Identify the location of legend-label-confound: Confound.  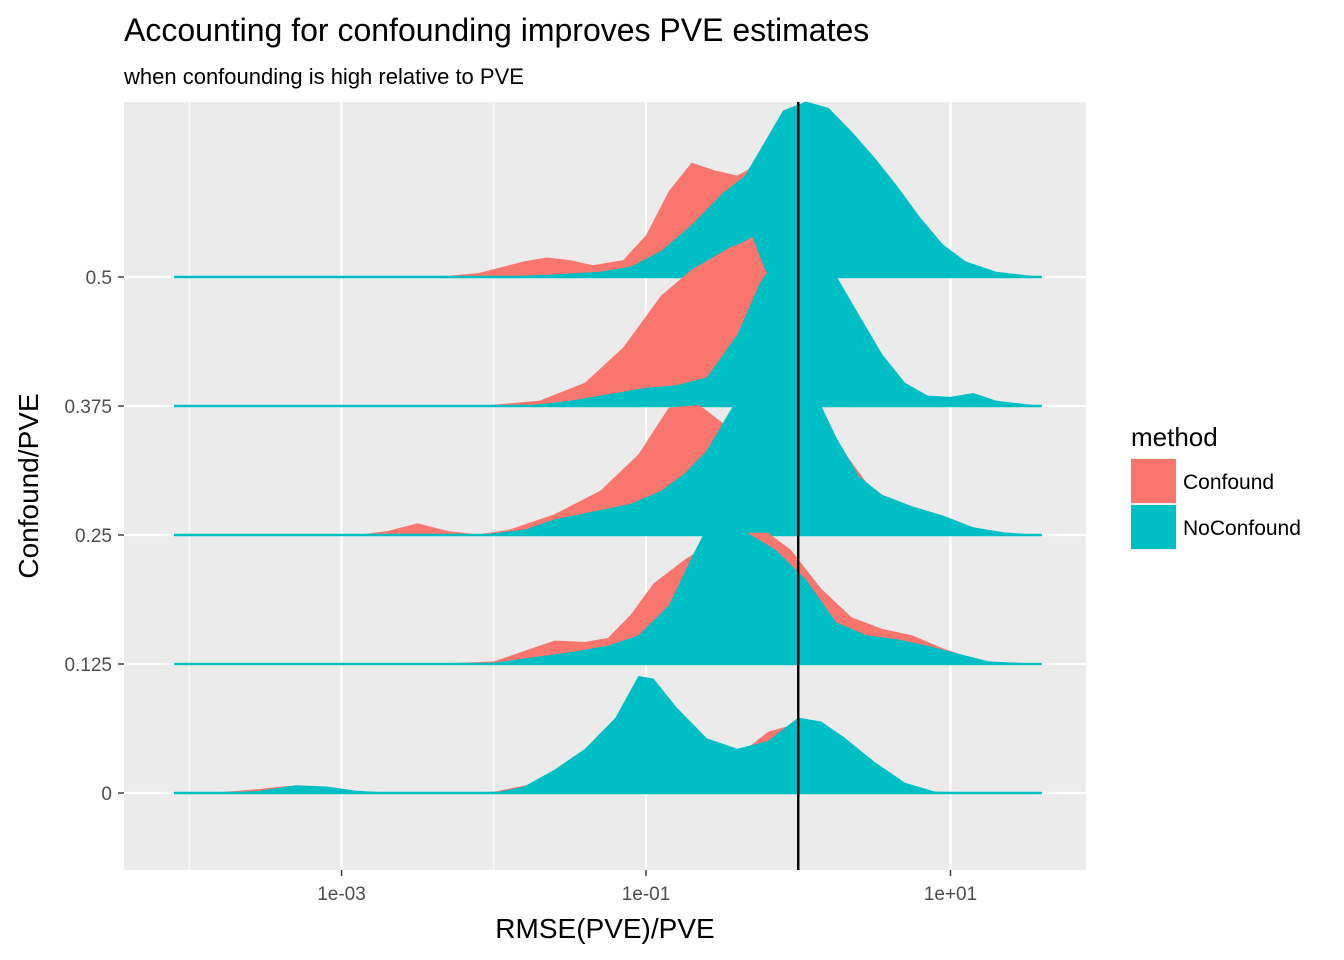
(1228, 482).